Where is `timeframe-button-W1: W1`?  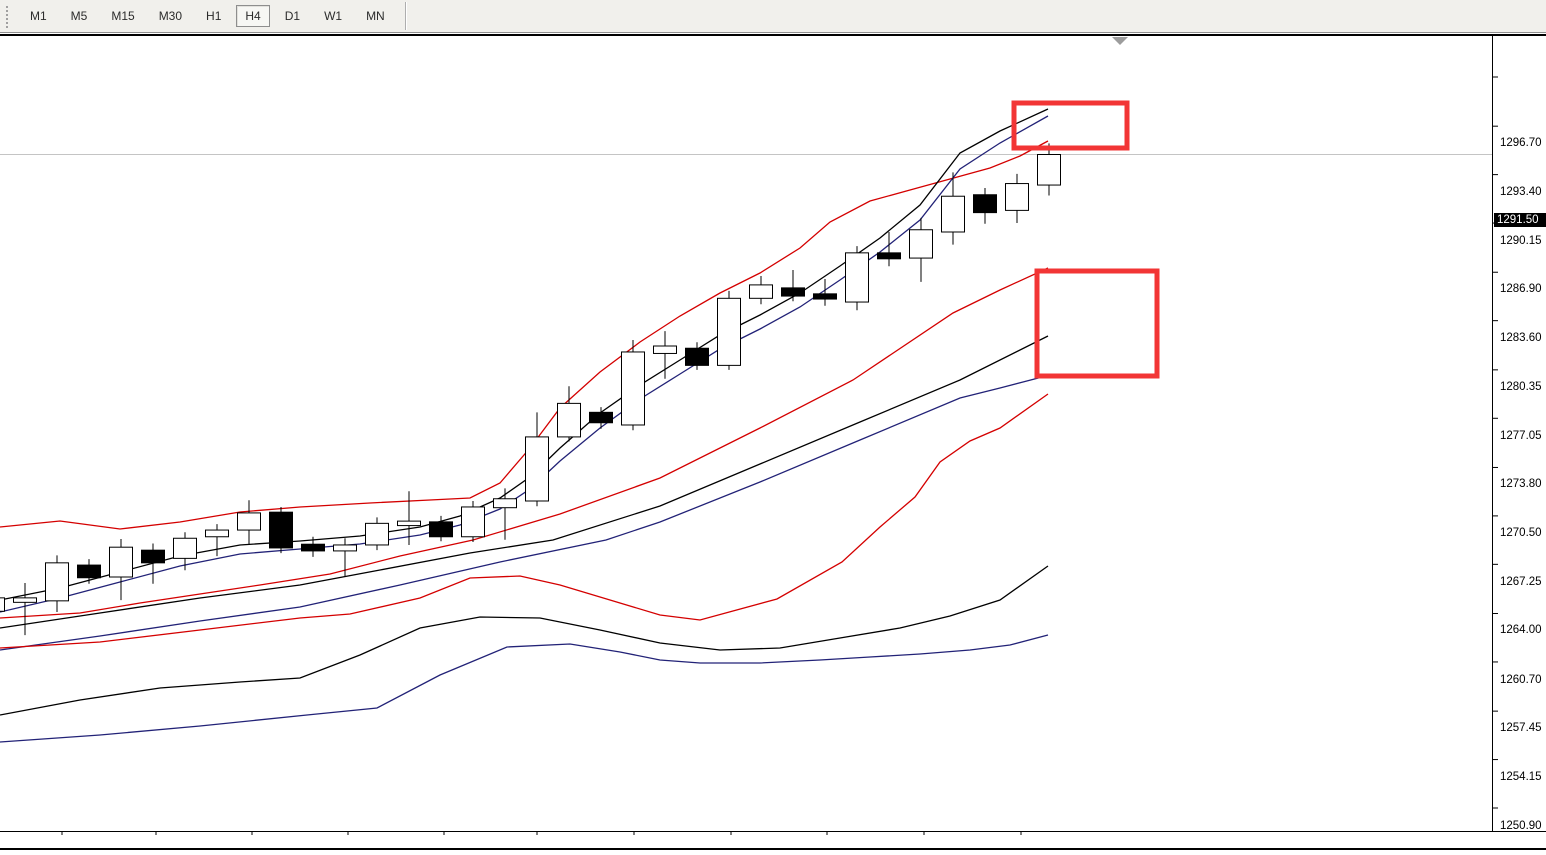
timeframe-button-W1: W1 is located at coordinates (333, 16).